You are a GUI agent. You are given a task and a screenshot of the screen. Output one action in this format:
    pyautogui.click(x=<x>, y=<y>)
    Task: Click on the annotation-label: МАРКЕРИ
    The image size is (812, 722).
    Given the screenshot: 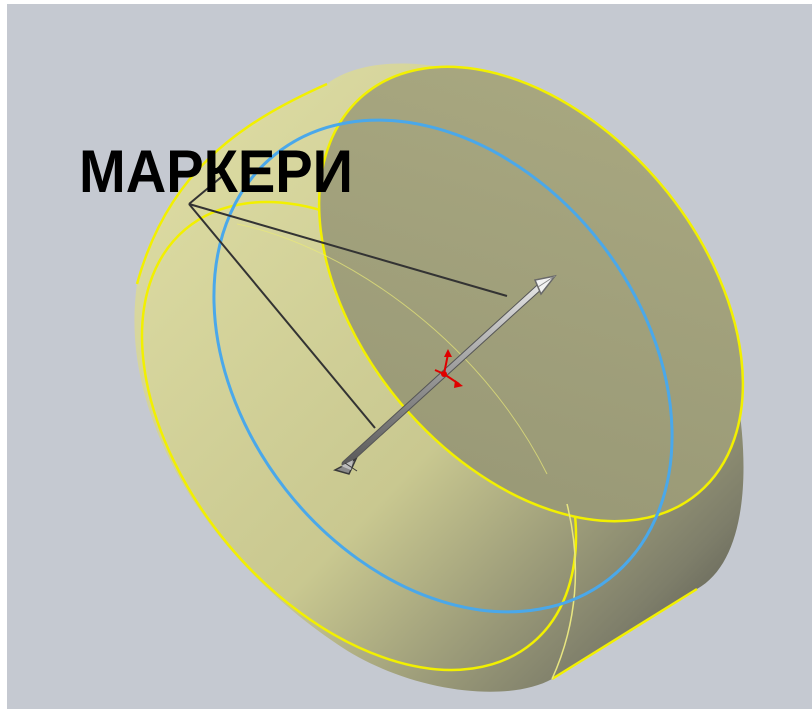 What is the action you would take?
    pyautogui.click(x=216, y=171)
    